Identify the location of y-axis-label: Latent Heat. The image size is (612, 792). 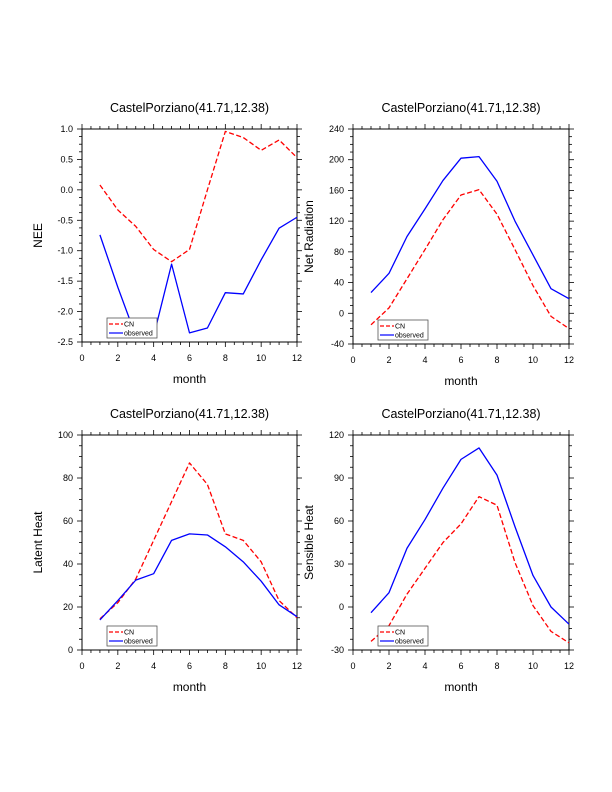
(38, 542).